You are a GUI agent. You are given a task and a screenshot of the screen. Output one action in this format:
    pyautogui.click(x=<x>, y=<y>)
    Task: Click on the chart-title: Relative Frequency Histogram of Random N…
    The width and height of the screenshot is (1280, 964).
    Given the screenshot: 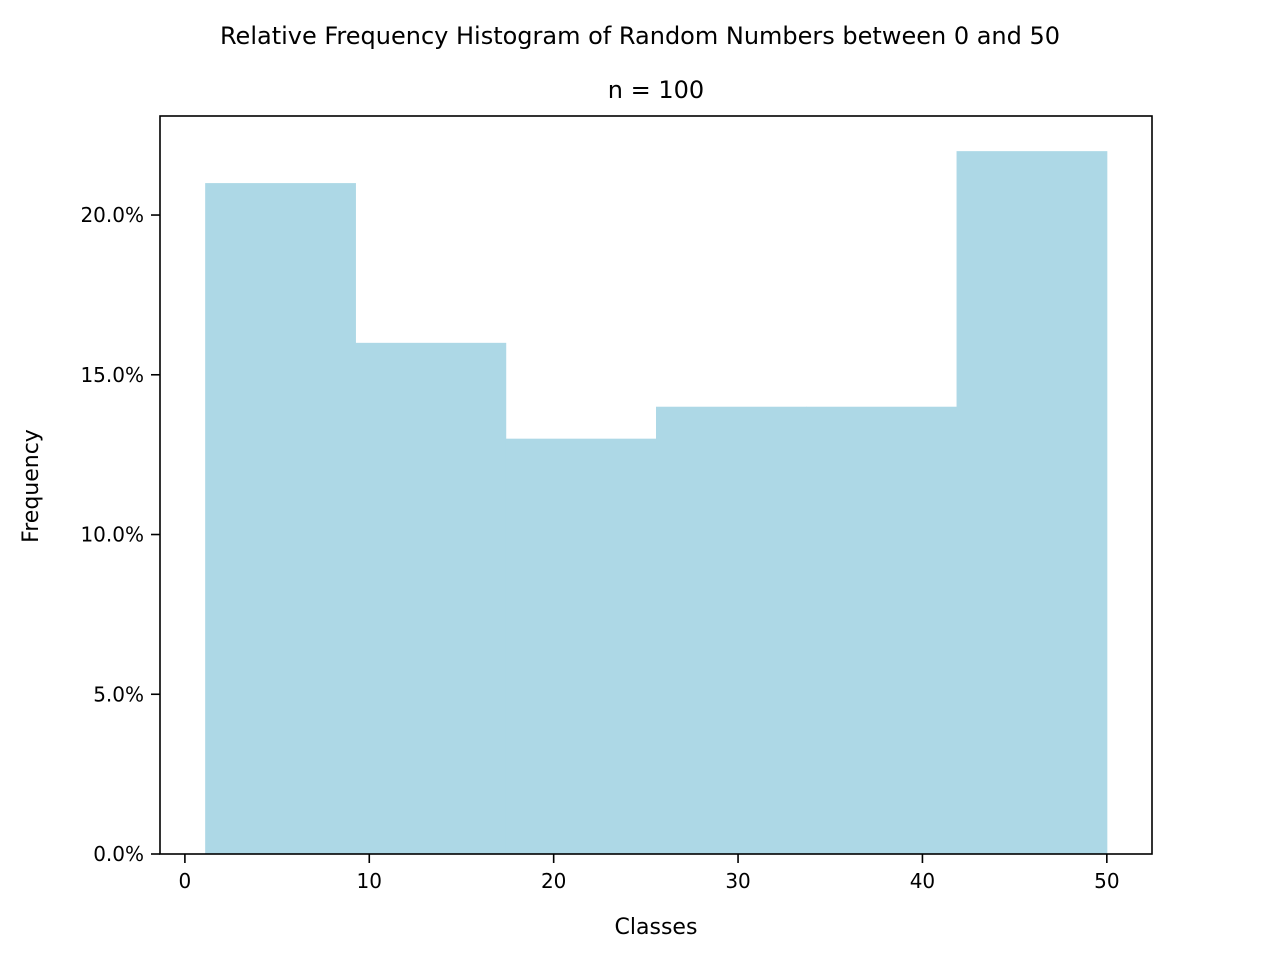 What is the action you would take?
    pyautogui.click(x=640, y=36)
    